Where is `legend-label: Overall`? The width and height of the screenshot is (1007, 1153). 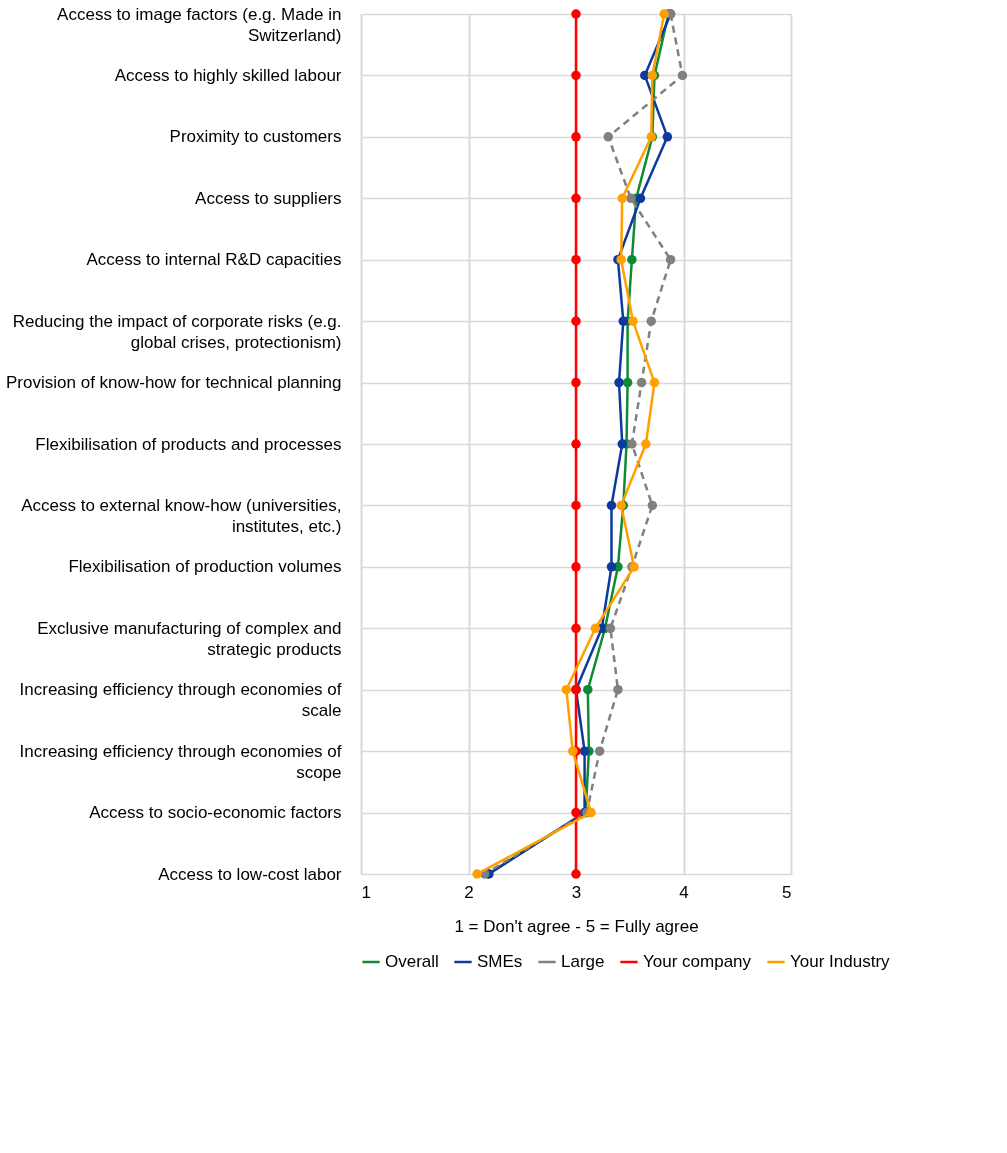
legend-label: Overall is located at coordinates (412, 961).